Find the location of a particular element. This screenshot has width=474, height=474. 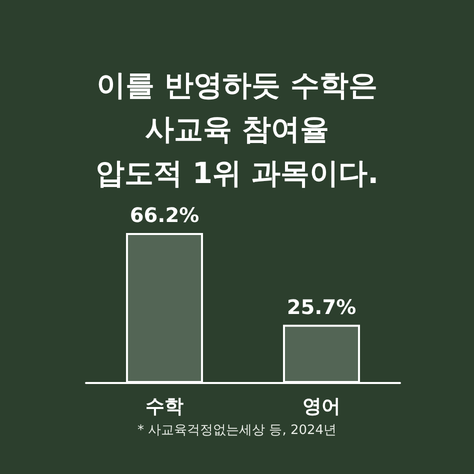

x-tick-label: 수학 is located at coordinates (165, 407).